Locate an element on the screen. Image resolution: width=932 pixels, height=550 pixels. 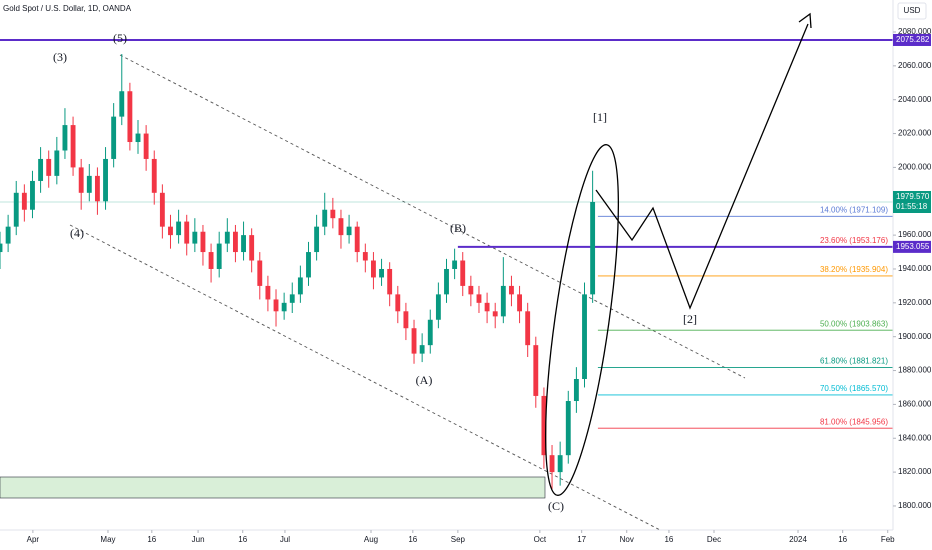
fib-label: 61.80% (1881.821) is located at coordinates (854, 361).